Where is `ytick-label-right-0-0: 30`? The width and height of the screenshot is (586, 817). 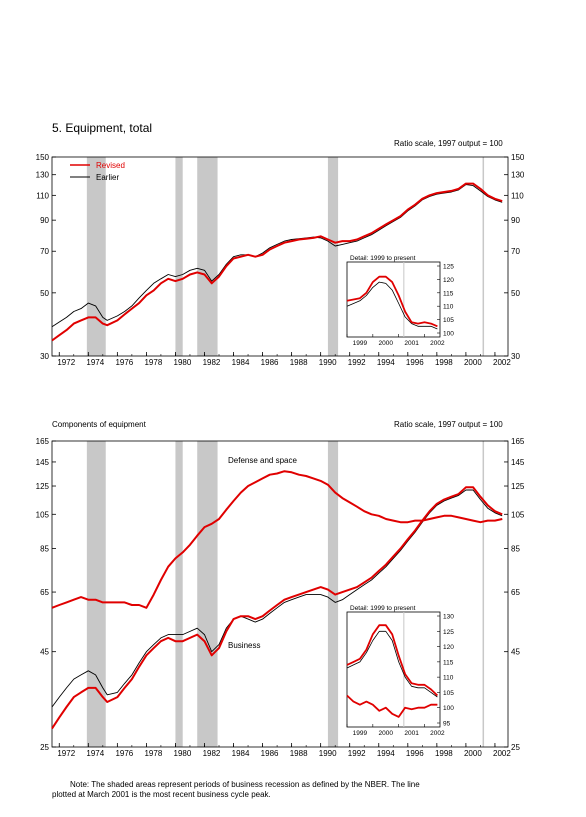
ytick-label-right-0-0: 30 is located at coordinates (515, 356).